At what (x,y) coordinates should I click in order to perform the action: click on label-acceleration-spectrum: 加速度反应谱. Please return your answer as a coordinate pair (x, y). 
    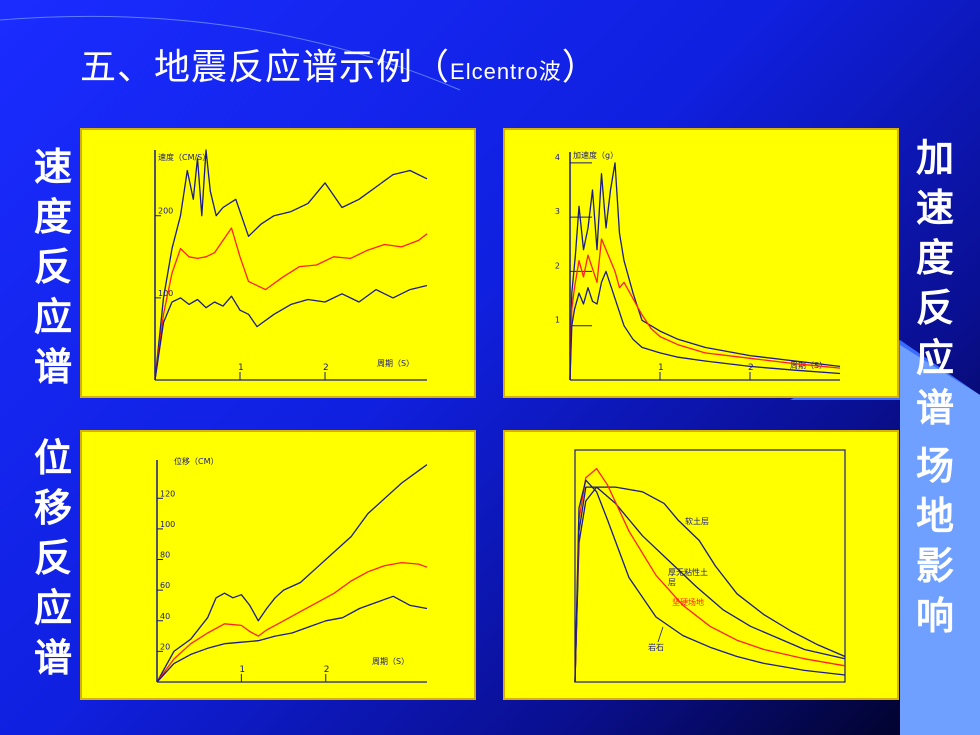
    Looking at the image, I should click on (934, 283).